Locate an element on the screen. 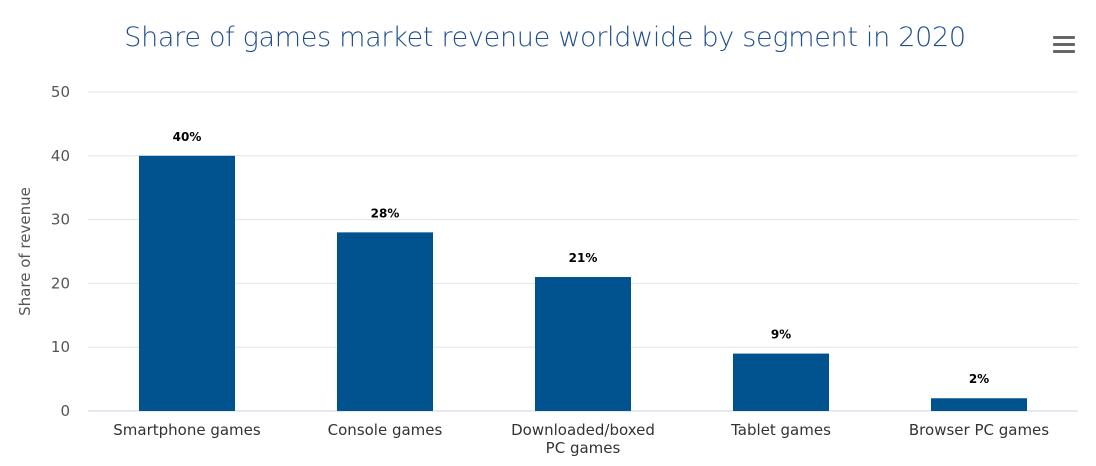  data-label: 2% is located at coordinates (979, 379).